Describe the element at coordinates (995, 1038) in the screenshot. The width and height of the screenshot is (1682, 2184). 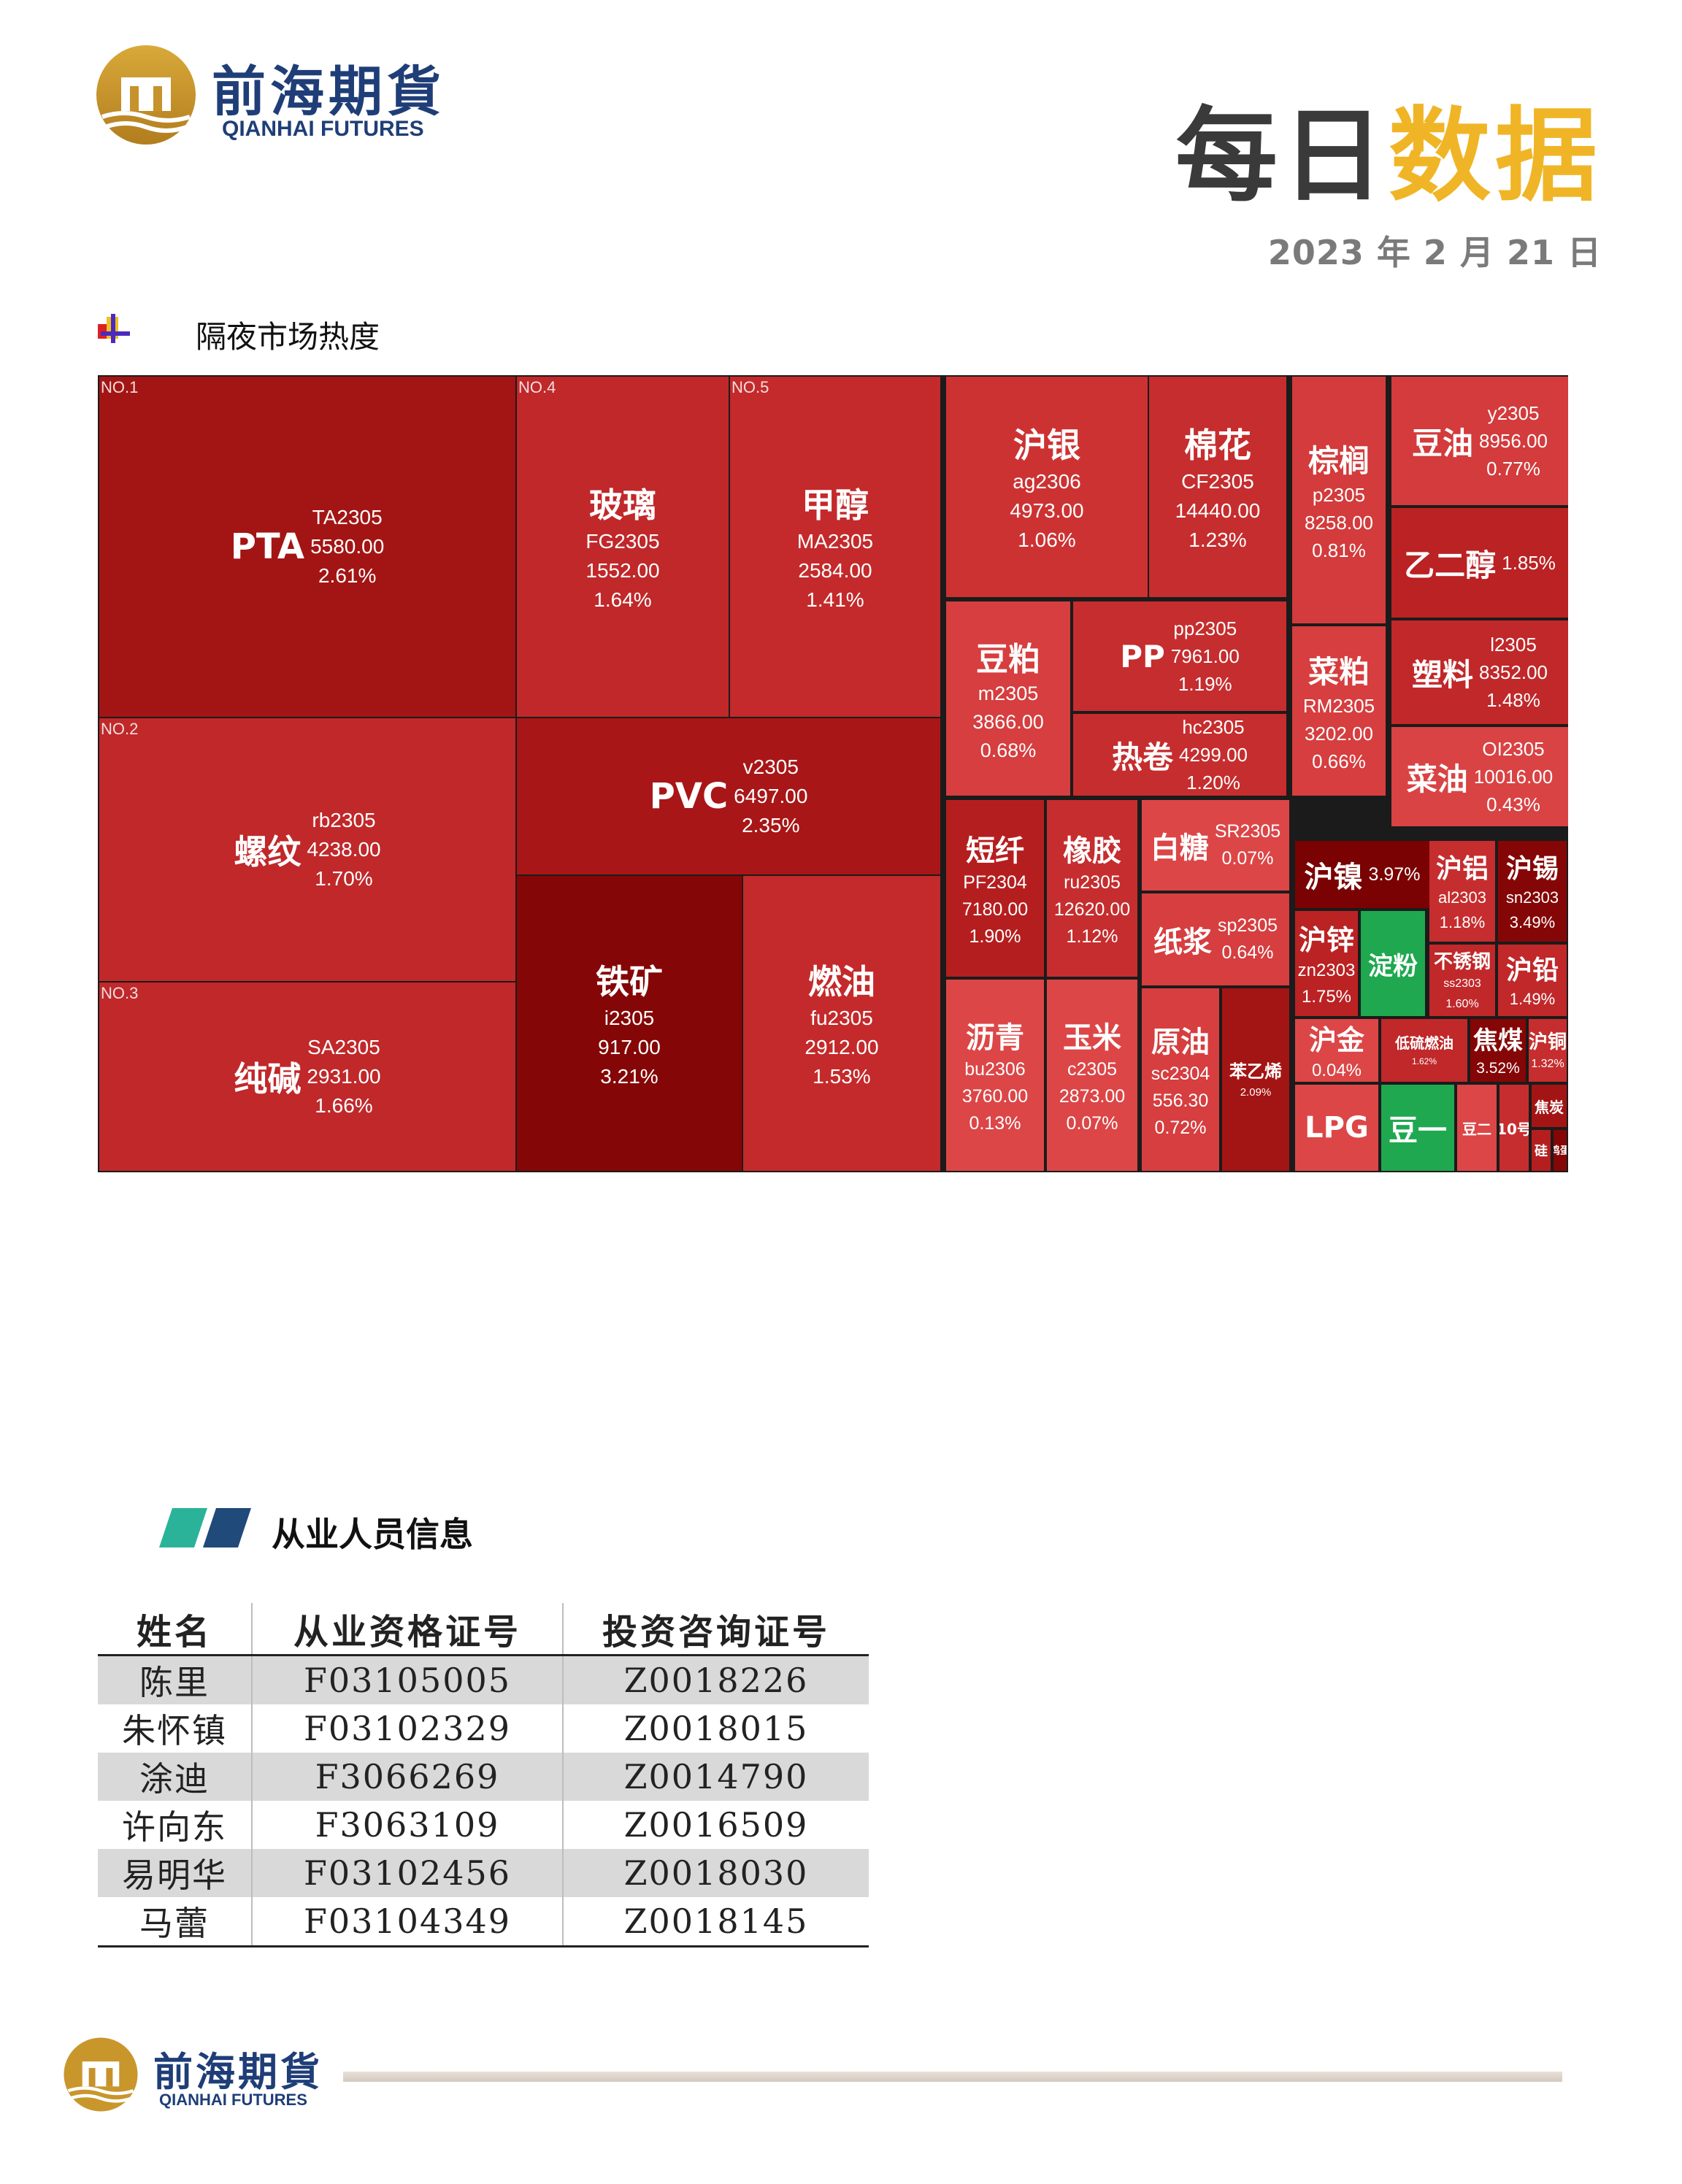
I see `cell-commodity-name: 沥青` at that location.